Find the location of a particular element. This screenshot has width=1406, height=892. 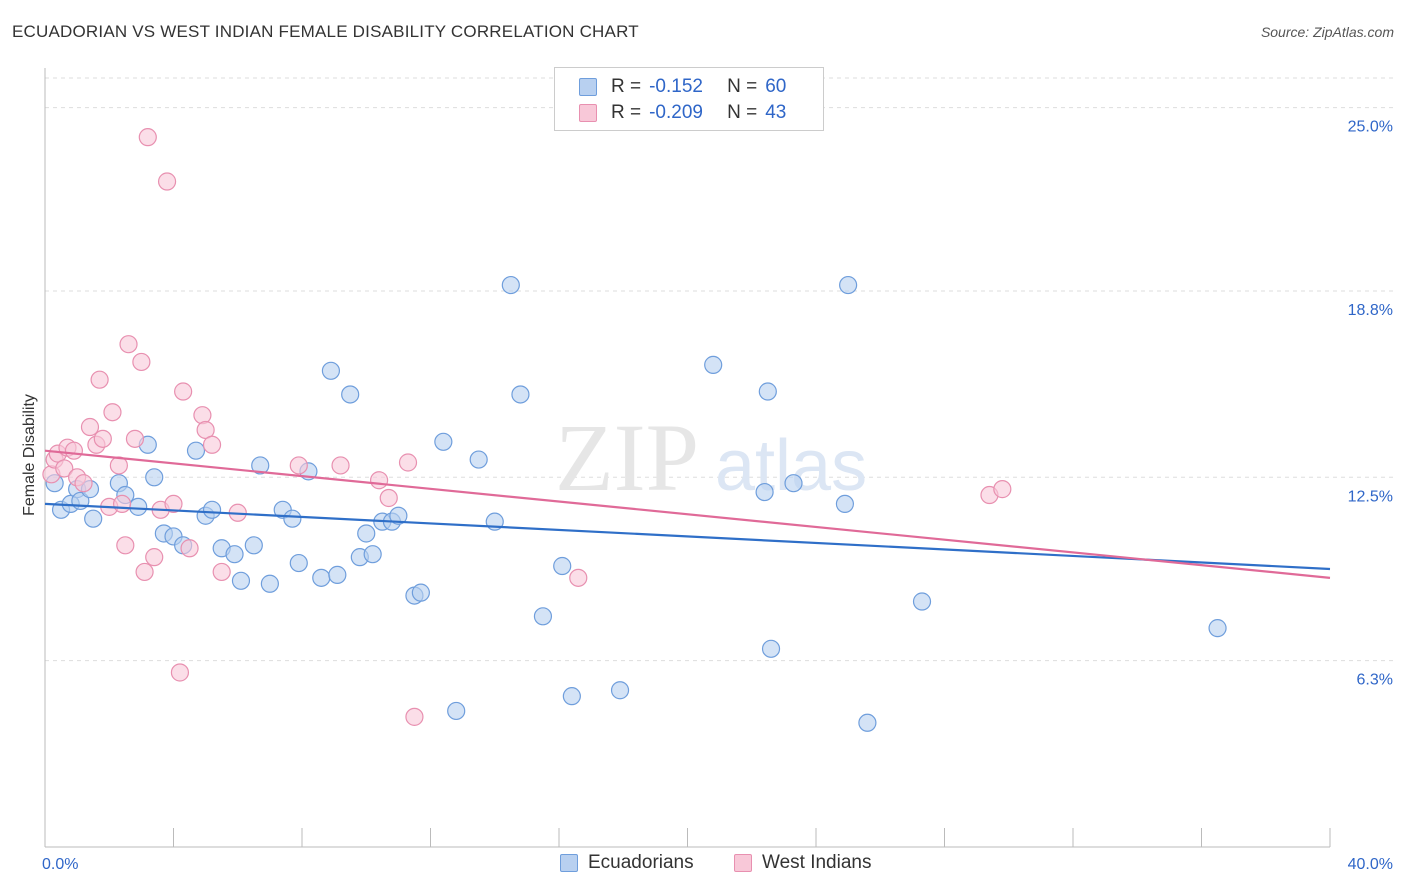

y-axis-label: Female Disability is located at coordinates (29, 455).